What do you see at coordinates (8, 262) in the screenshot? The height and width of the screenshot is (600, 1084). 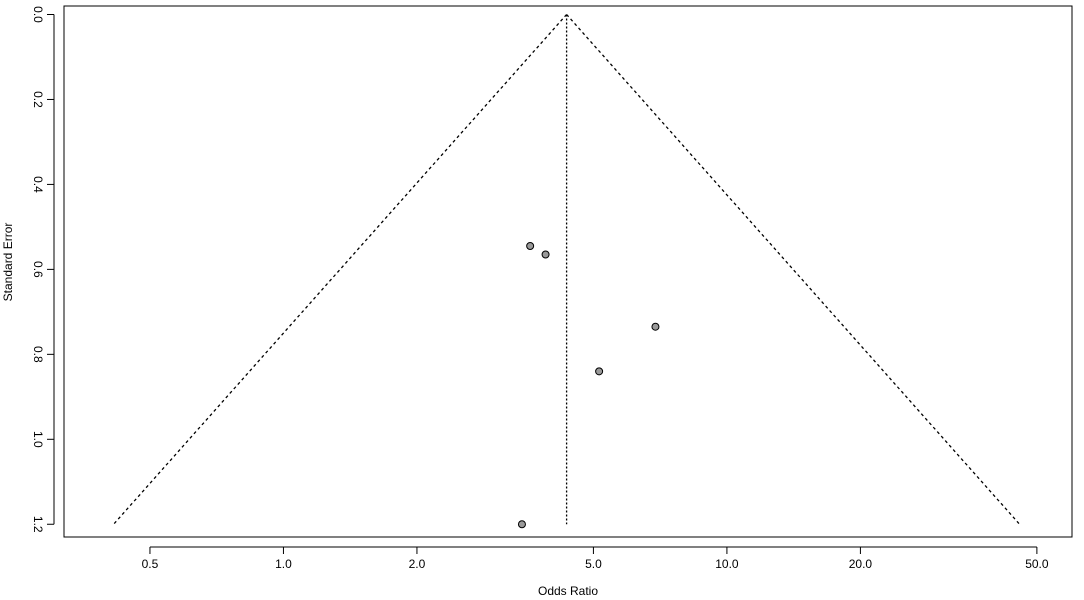 I see `y-axis-label: Standard Error` at bounding box center [8, 262].